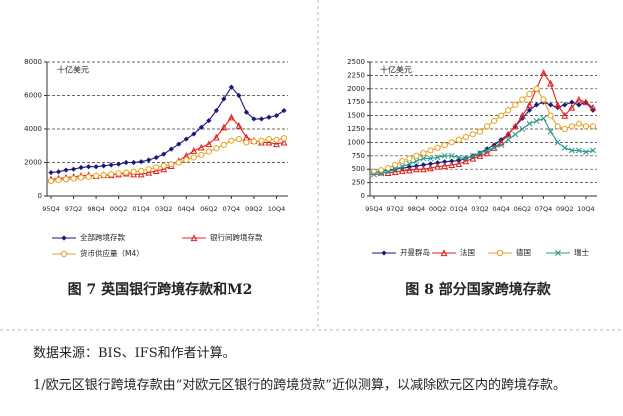 This screenshot has width=623, height=416. Describe the element at coordinates (356, 89) in the screenshot. I see `y-tick-label: 2000` at that location.